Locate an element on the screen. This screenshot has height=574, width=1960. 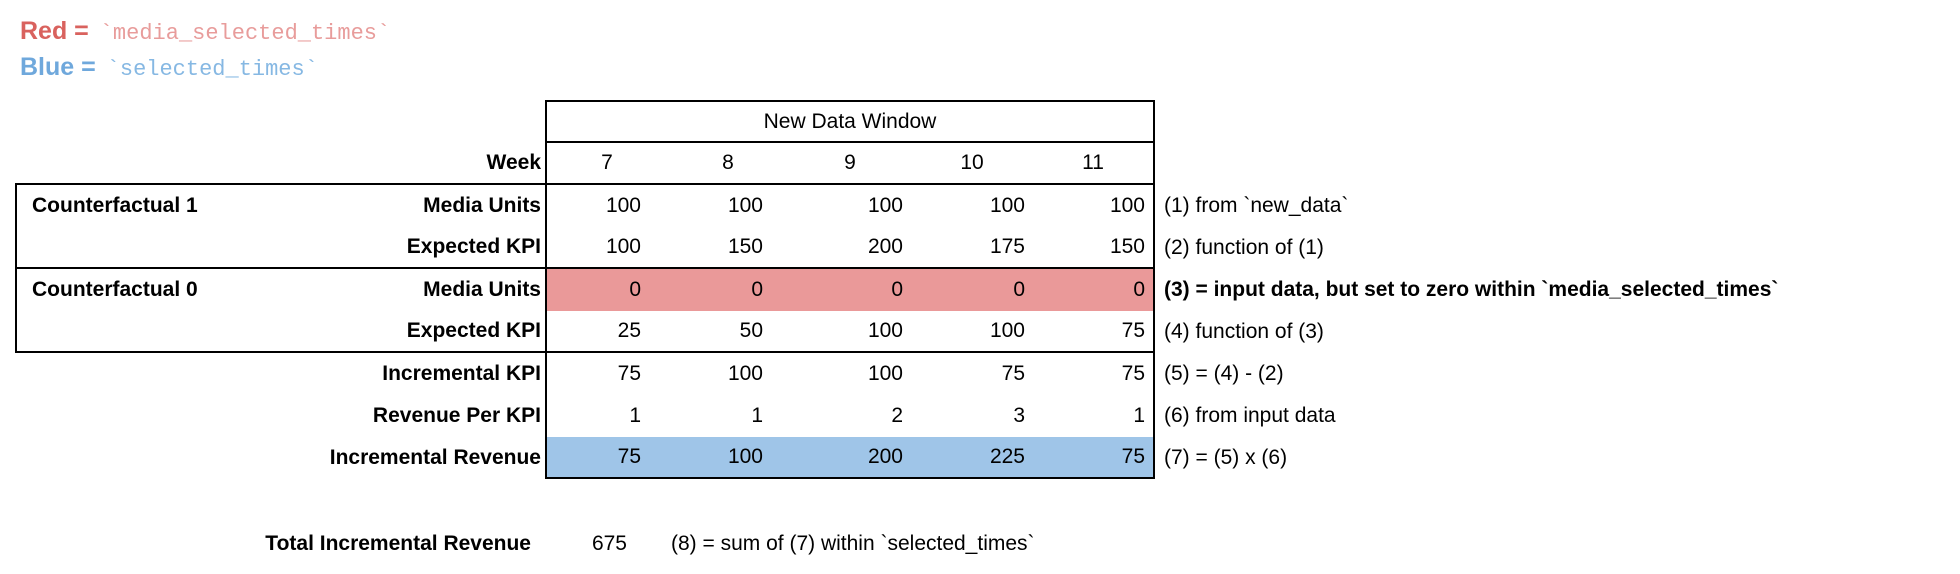
row-label-incremental-kpi: Incremental KPI is located at coordinates (461, 373).